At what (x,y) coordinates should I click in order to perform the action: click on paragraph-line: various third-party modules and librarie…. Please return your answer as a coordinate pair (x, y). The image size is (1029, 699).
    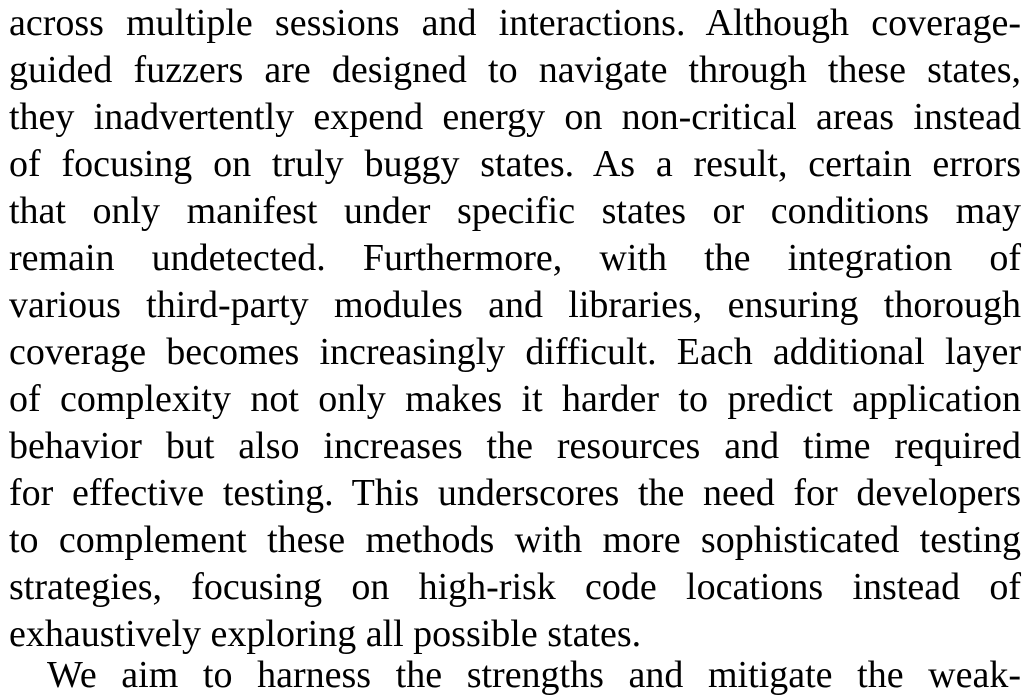
    Looking at the image, I should click on (515, 305).